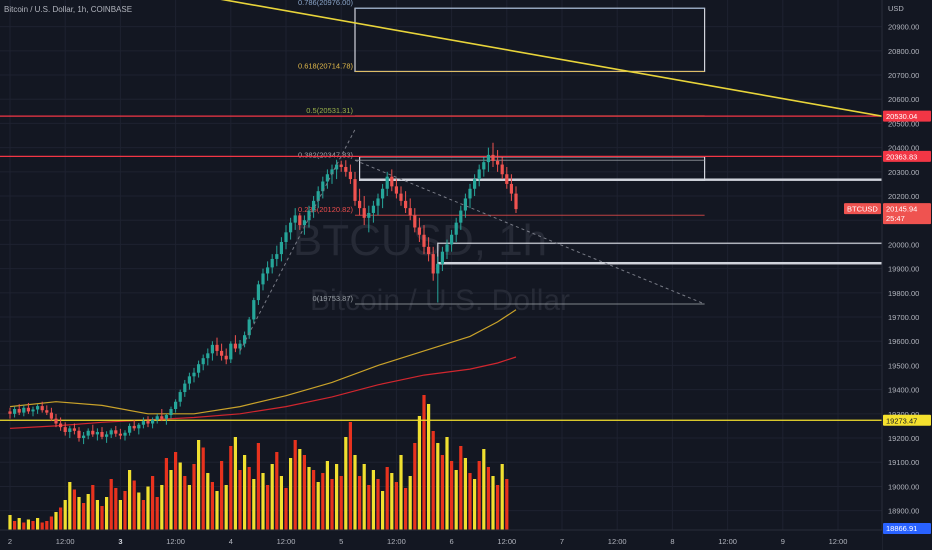  What do you see at coordinates (68, 9) in the screenshot?
I see `symbol-legend: Bitcoin / U.S. Dollar, 1h, COINBASE` at bounding box center [68, 9].